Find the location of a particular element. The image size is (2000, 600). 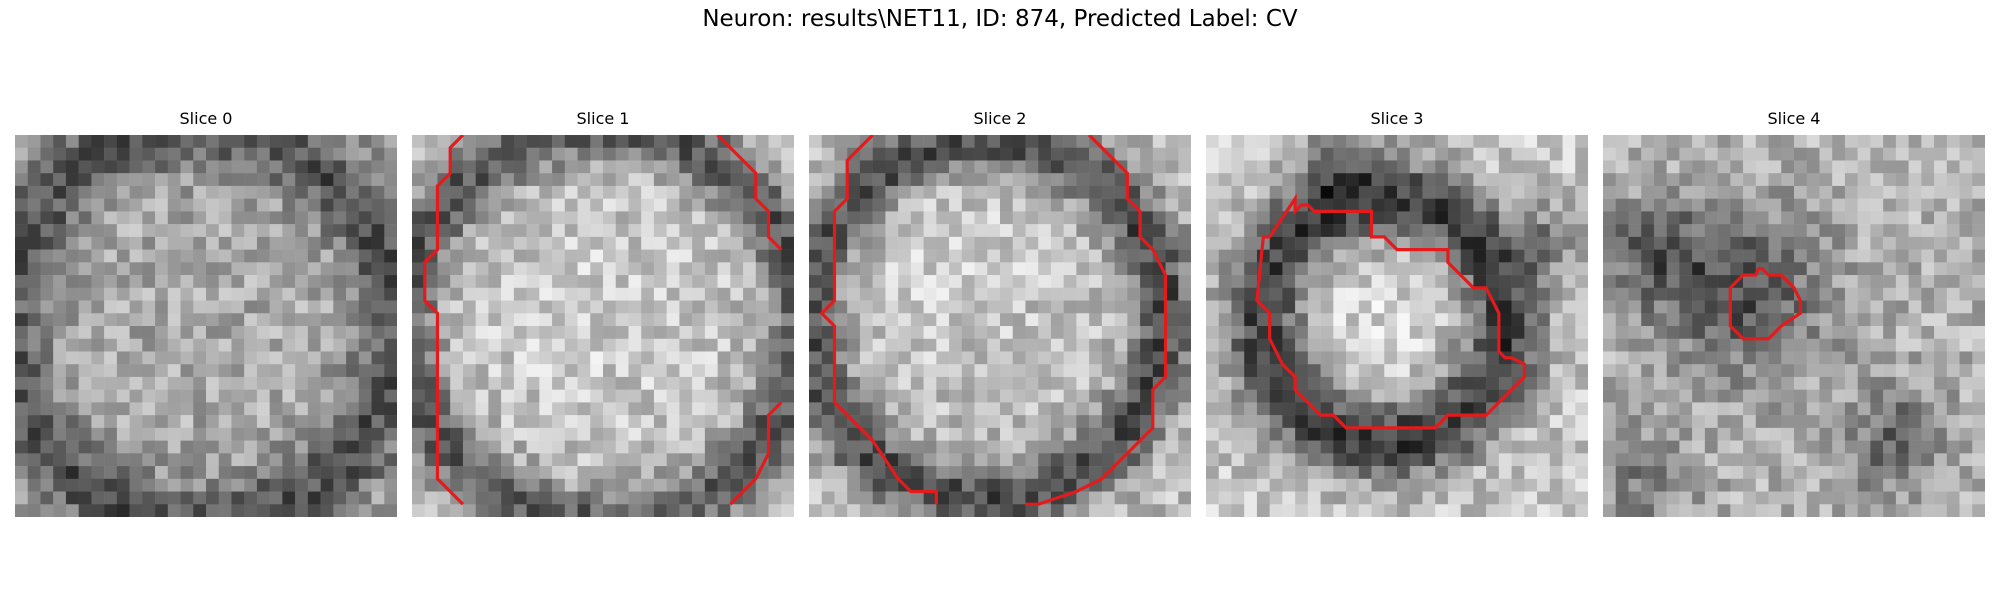

slice-title-0: Slice 0 is located at coordinates (206, 118).